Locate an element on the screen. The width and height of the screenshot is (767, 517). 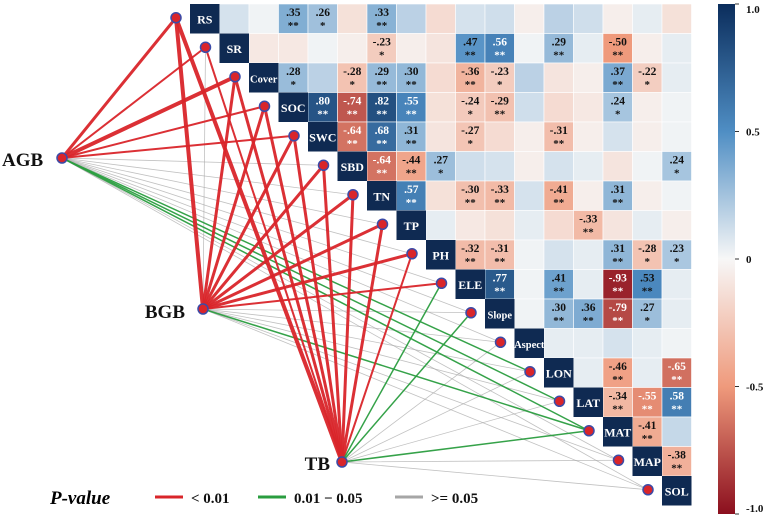
heatmap-cell-lat-mat is located at coordinates (617, 402).